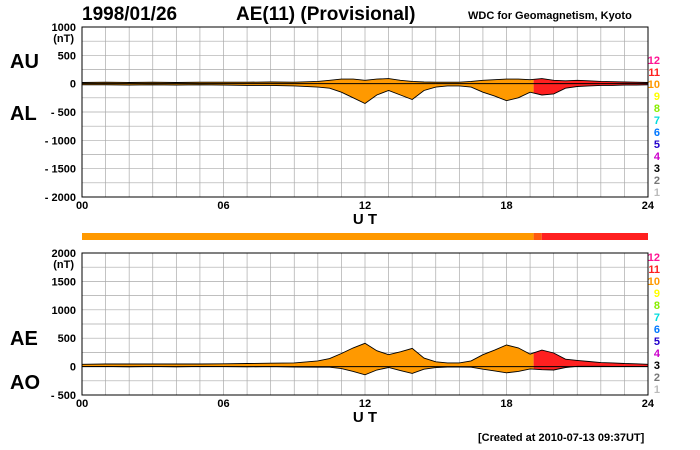 The height and width of the screenshot is (450, 700). Describe the element at coordinates (653, 61) in the screenshot. I see `top-level-12: 12` at that location.